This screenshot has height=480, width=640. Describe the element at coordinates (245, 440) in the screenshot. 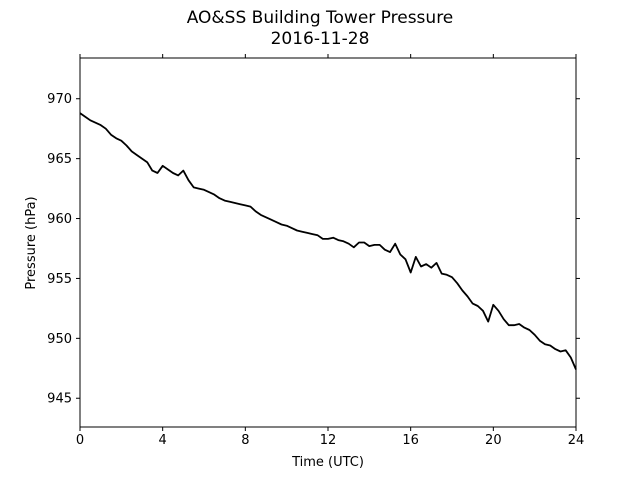

I see `x-tick-label: 8` at that location.